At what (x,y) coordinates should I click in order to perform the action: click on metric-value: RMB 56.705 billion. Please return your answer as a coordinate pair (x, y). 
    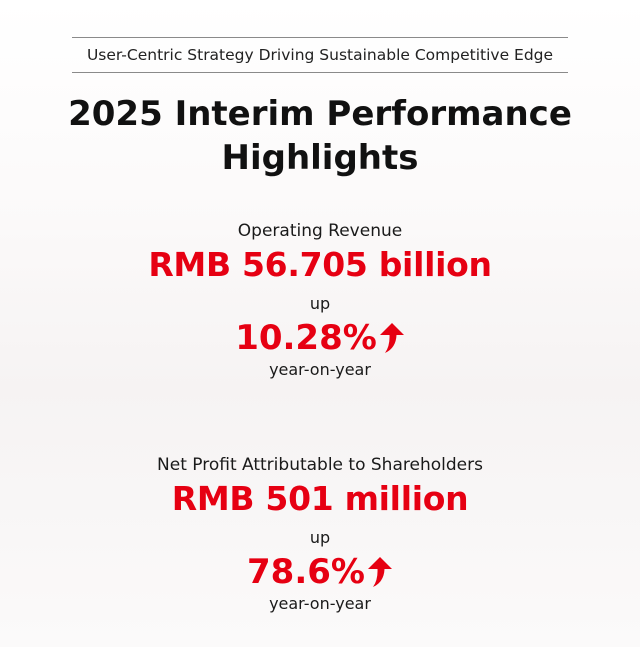
    Looking at the image, I should click on (320, 264).